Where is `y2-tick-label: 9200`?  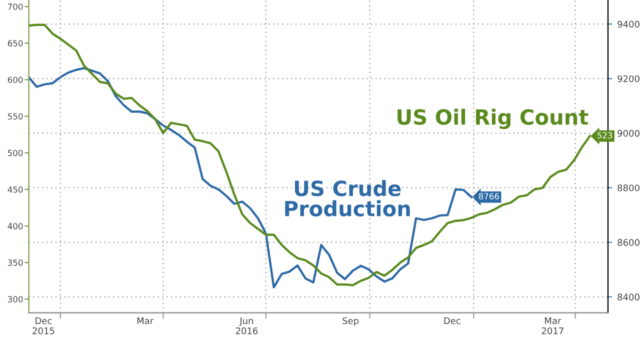
y2-tick-label: 9200 is located at coordinates (629, 78).